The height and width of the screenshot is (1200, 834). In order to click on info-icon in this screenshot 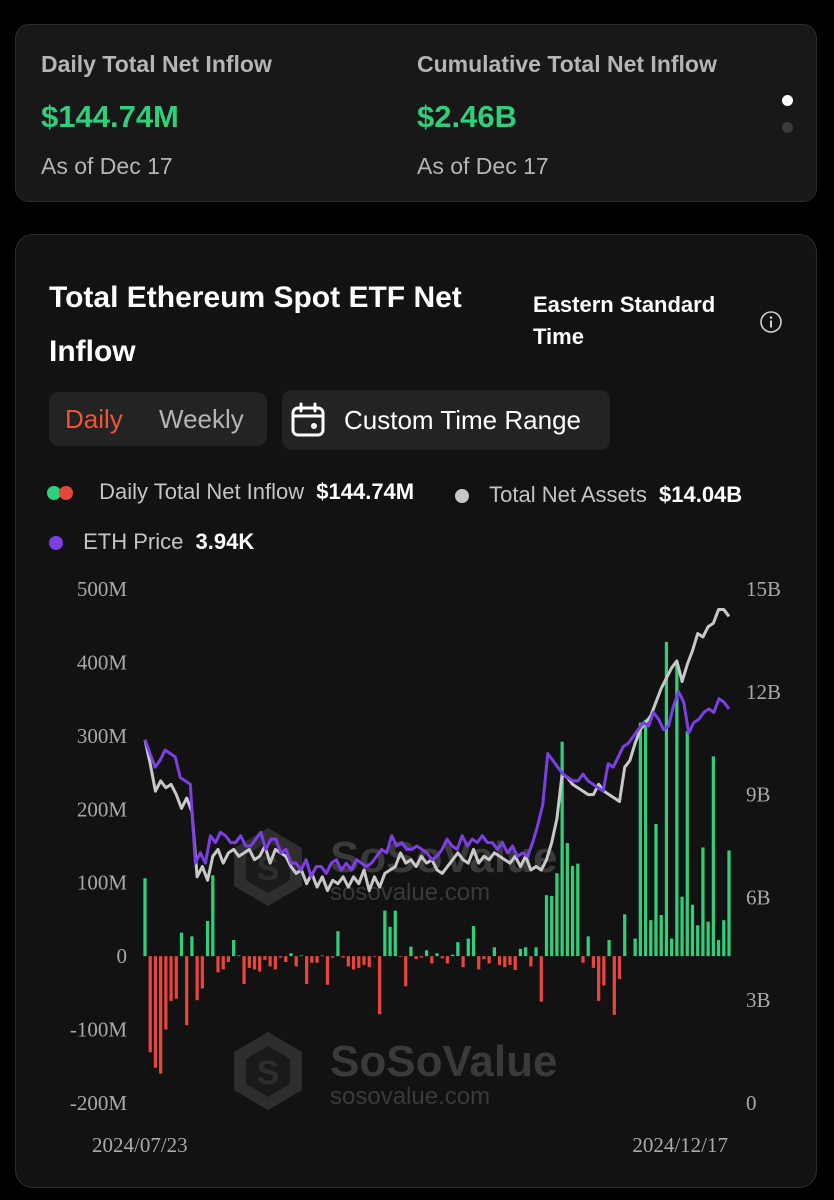, I will do `click(771, 322)`.